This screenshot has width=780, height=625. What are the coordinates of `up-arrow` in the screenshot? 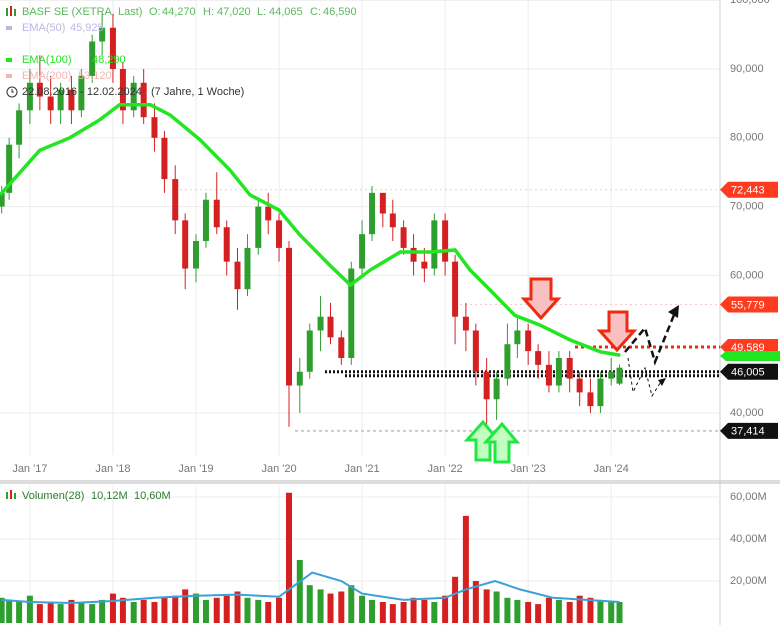 It's located at (501, 442).